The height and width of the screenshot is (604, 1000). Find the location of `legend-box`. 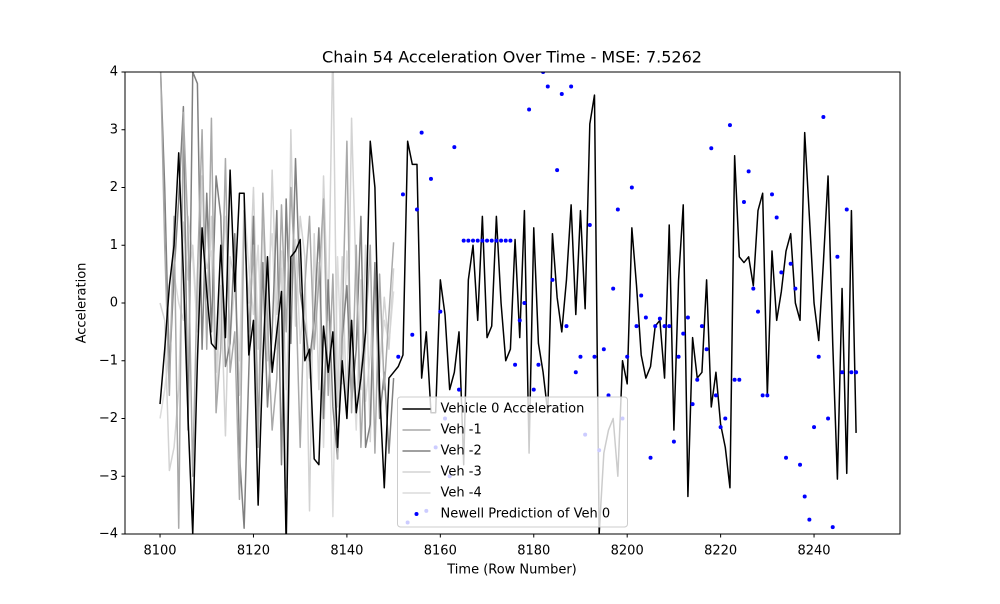

legend-box is located at coordinates (512, 462).